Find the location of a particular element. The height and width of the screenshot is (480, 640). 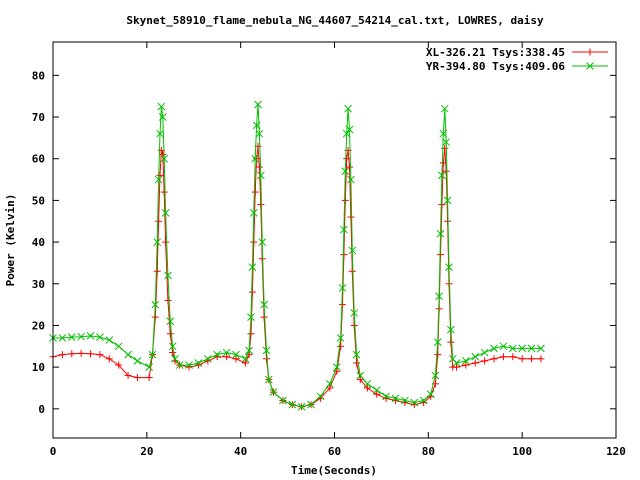

x-tick-label: 80 is located at coordinates (428, 451).